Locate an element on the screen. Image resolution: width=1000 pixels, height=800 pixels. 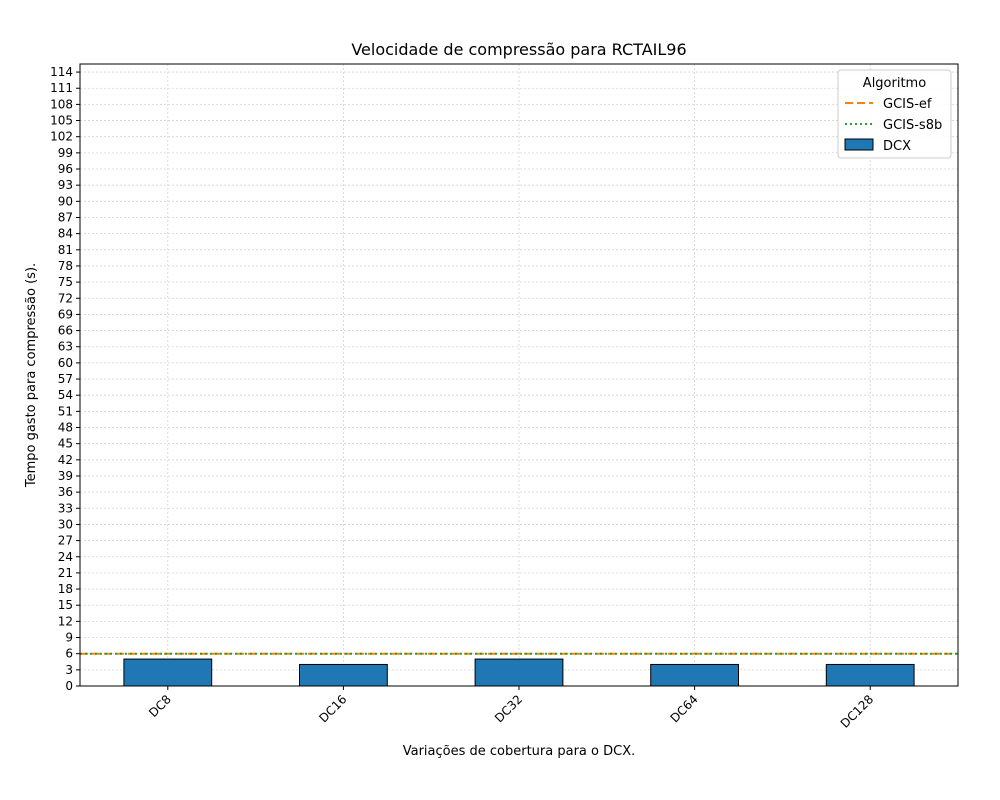
y-tick-label: 42 is located at coordinates (65, 460).